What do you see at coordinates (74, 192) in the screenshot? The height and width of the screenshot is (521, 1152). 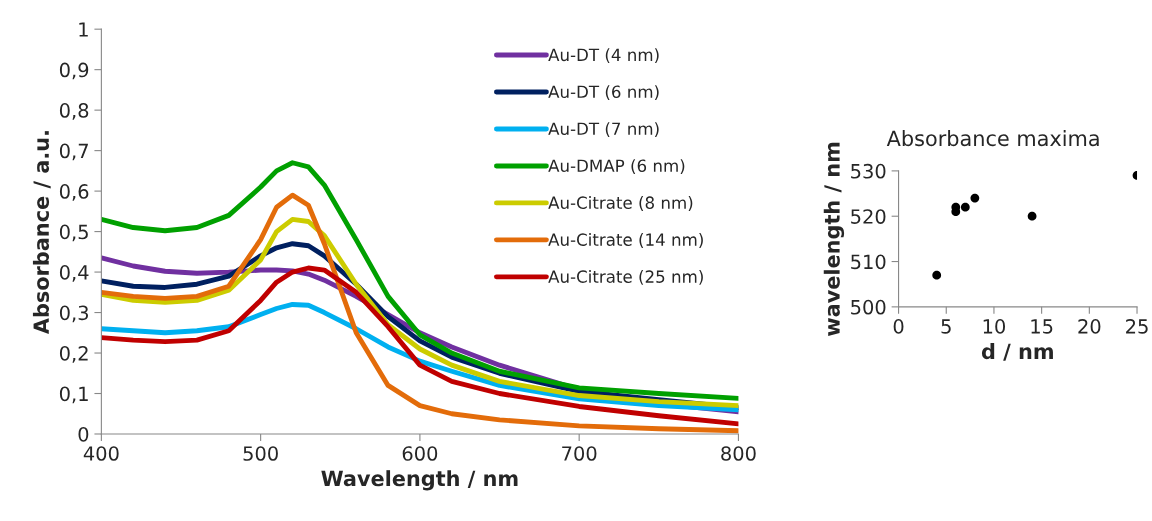 I see `y-tick-label: 0,6` at bounding box center [74, 192].